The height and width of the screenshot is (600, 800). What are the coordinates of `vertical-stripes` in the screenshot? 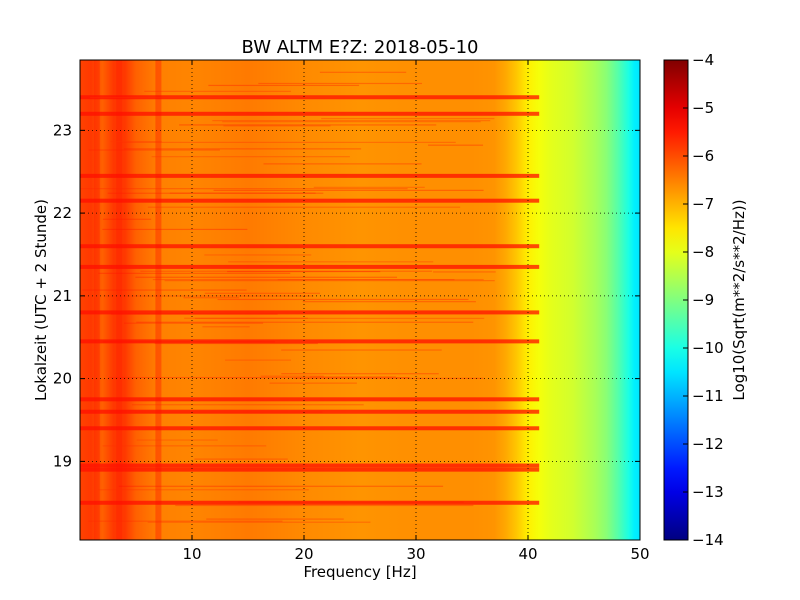 It's located at (127, 300).